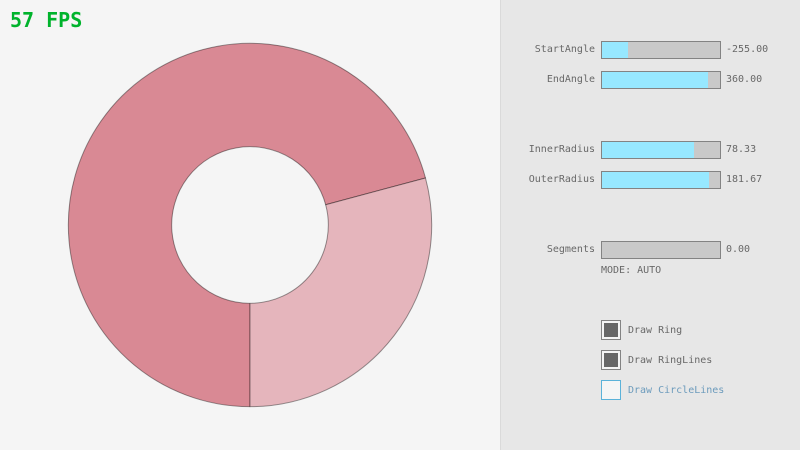  What do you see at coordinates (747, 49) in the screenshot?
I see `slider-value-startangle: -255.00` at bounding box center [747, 49].